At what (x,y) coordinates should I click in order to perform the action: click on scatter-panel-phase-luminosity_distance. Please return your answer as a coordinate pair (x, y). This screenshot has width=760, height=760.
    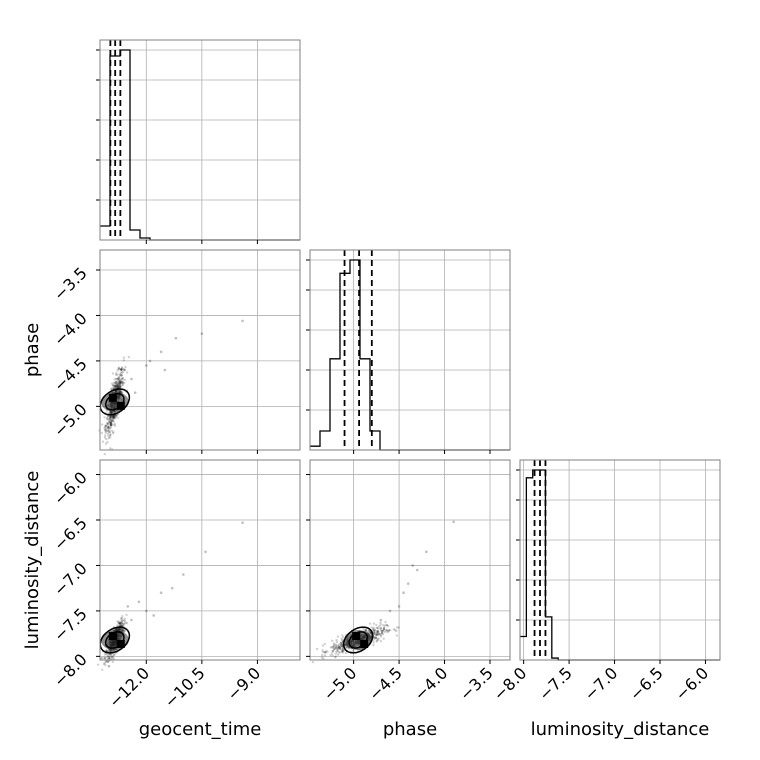
    Looking at the image, I should click on (408, 561).